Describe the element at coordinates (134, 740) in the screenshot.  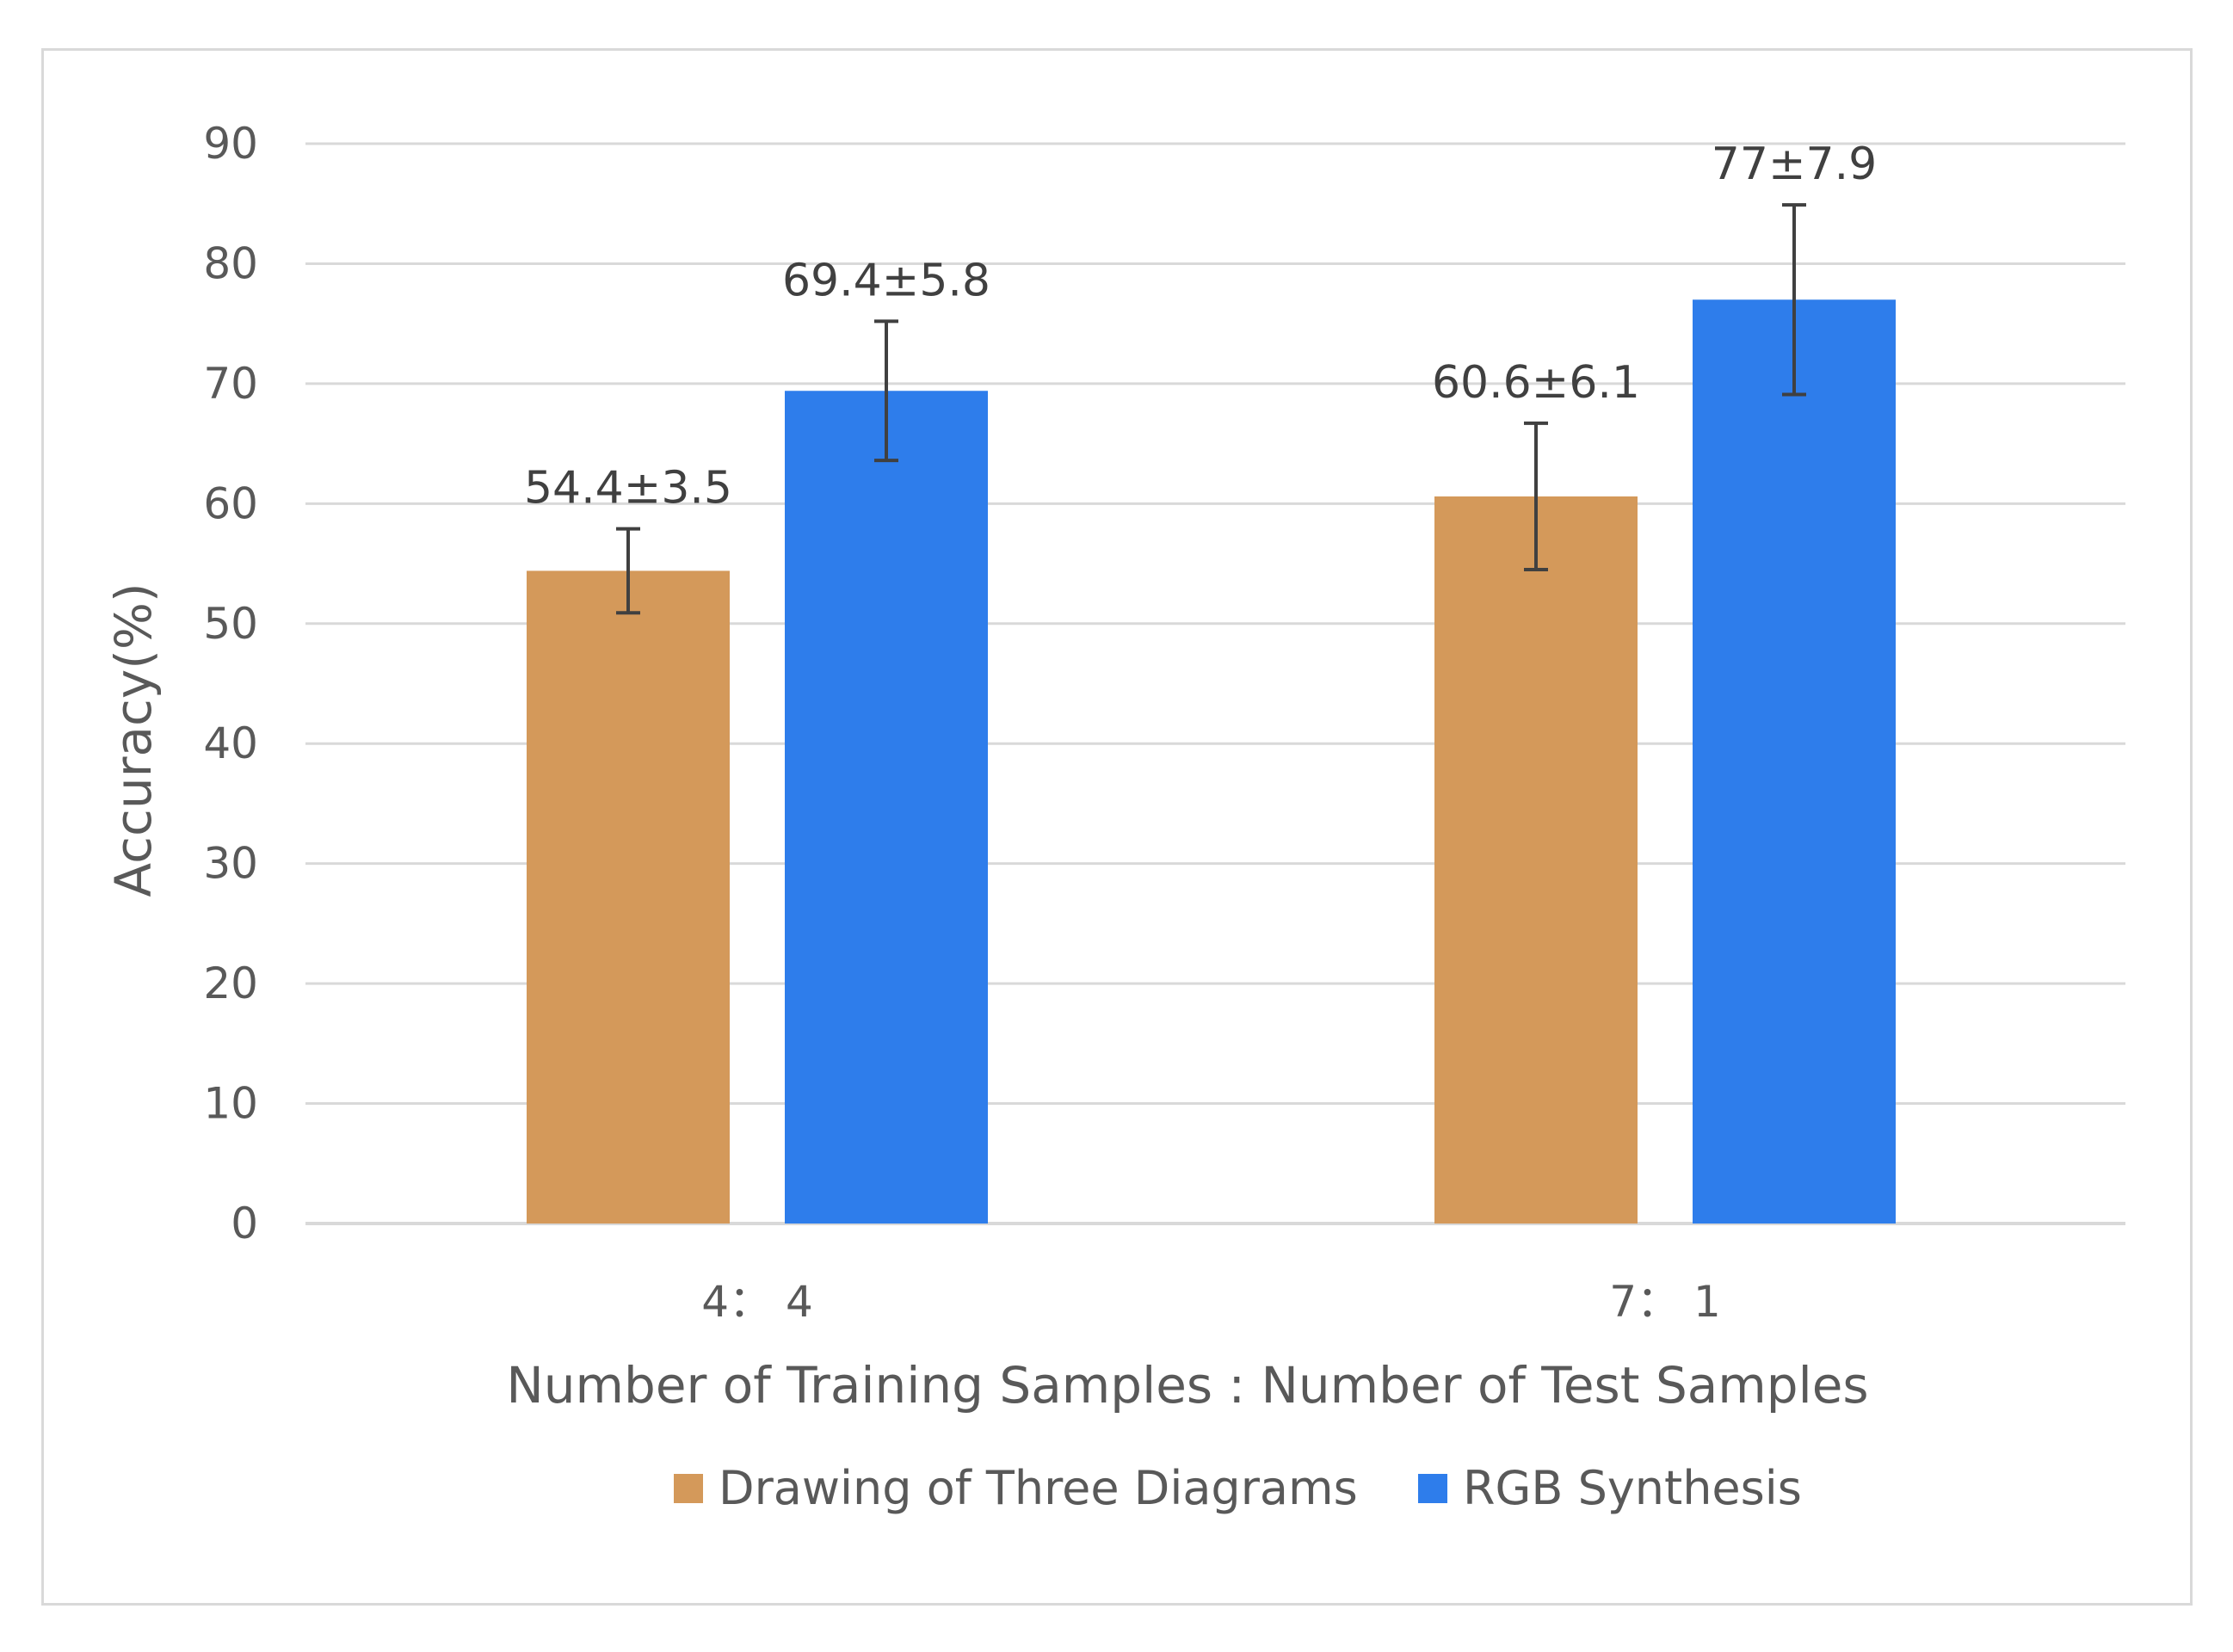
I see `y-axis-title: Accuracy(%)` at that location.